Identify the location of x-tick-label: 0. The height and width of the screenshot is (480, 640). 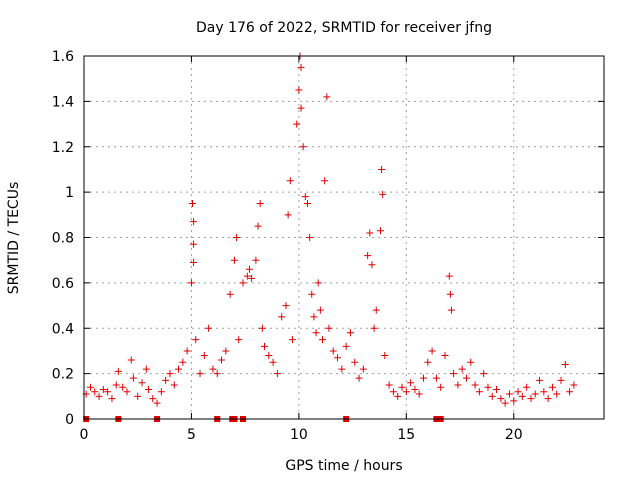
(84, 435).